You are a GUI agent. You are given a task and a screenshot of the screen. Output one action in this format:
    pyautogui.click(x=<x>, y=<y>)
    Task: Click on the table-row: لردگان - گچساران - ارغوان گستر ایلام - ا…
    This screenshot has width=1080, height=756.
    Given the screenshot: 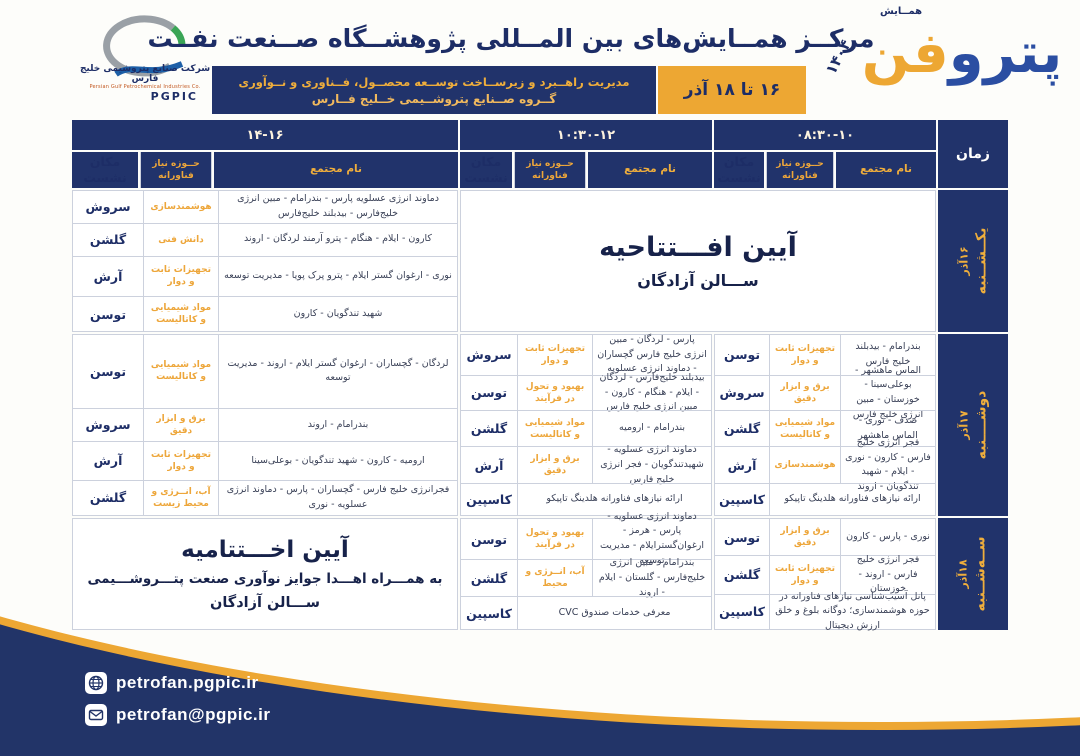 What is the action you would take?
    pyautogui.click(x=265, y=371)
    